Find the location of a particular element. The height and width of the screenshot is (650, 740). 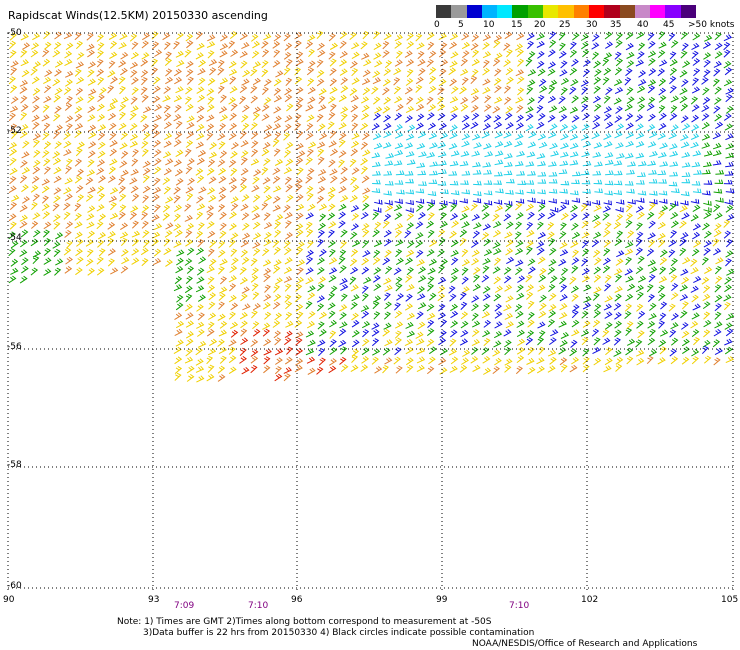

colorbar-swatch is located at coordinates (520, 11).